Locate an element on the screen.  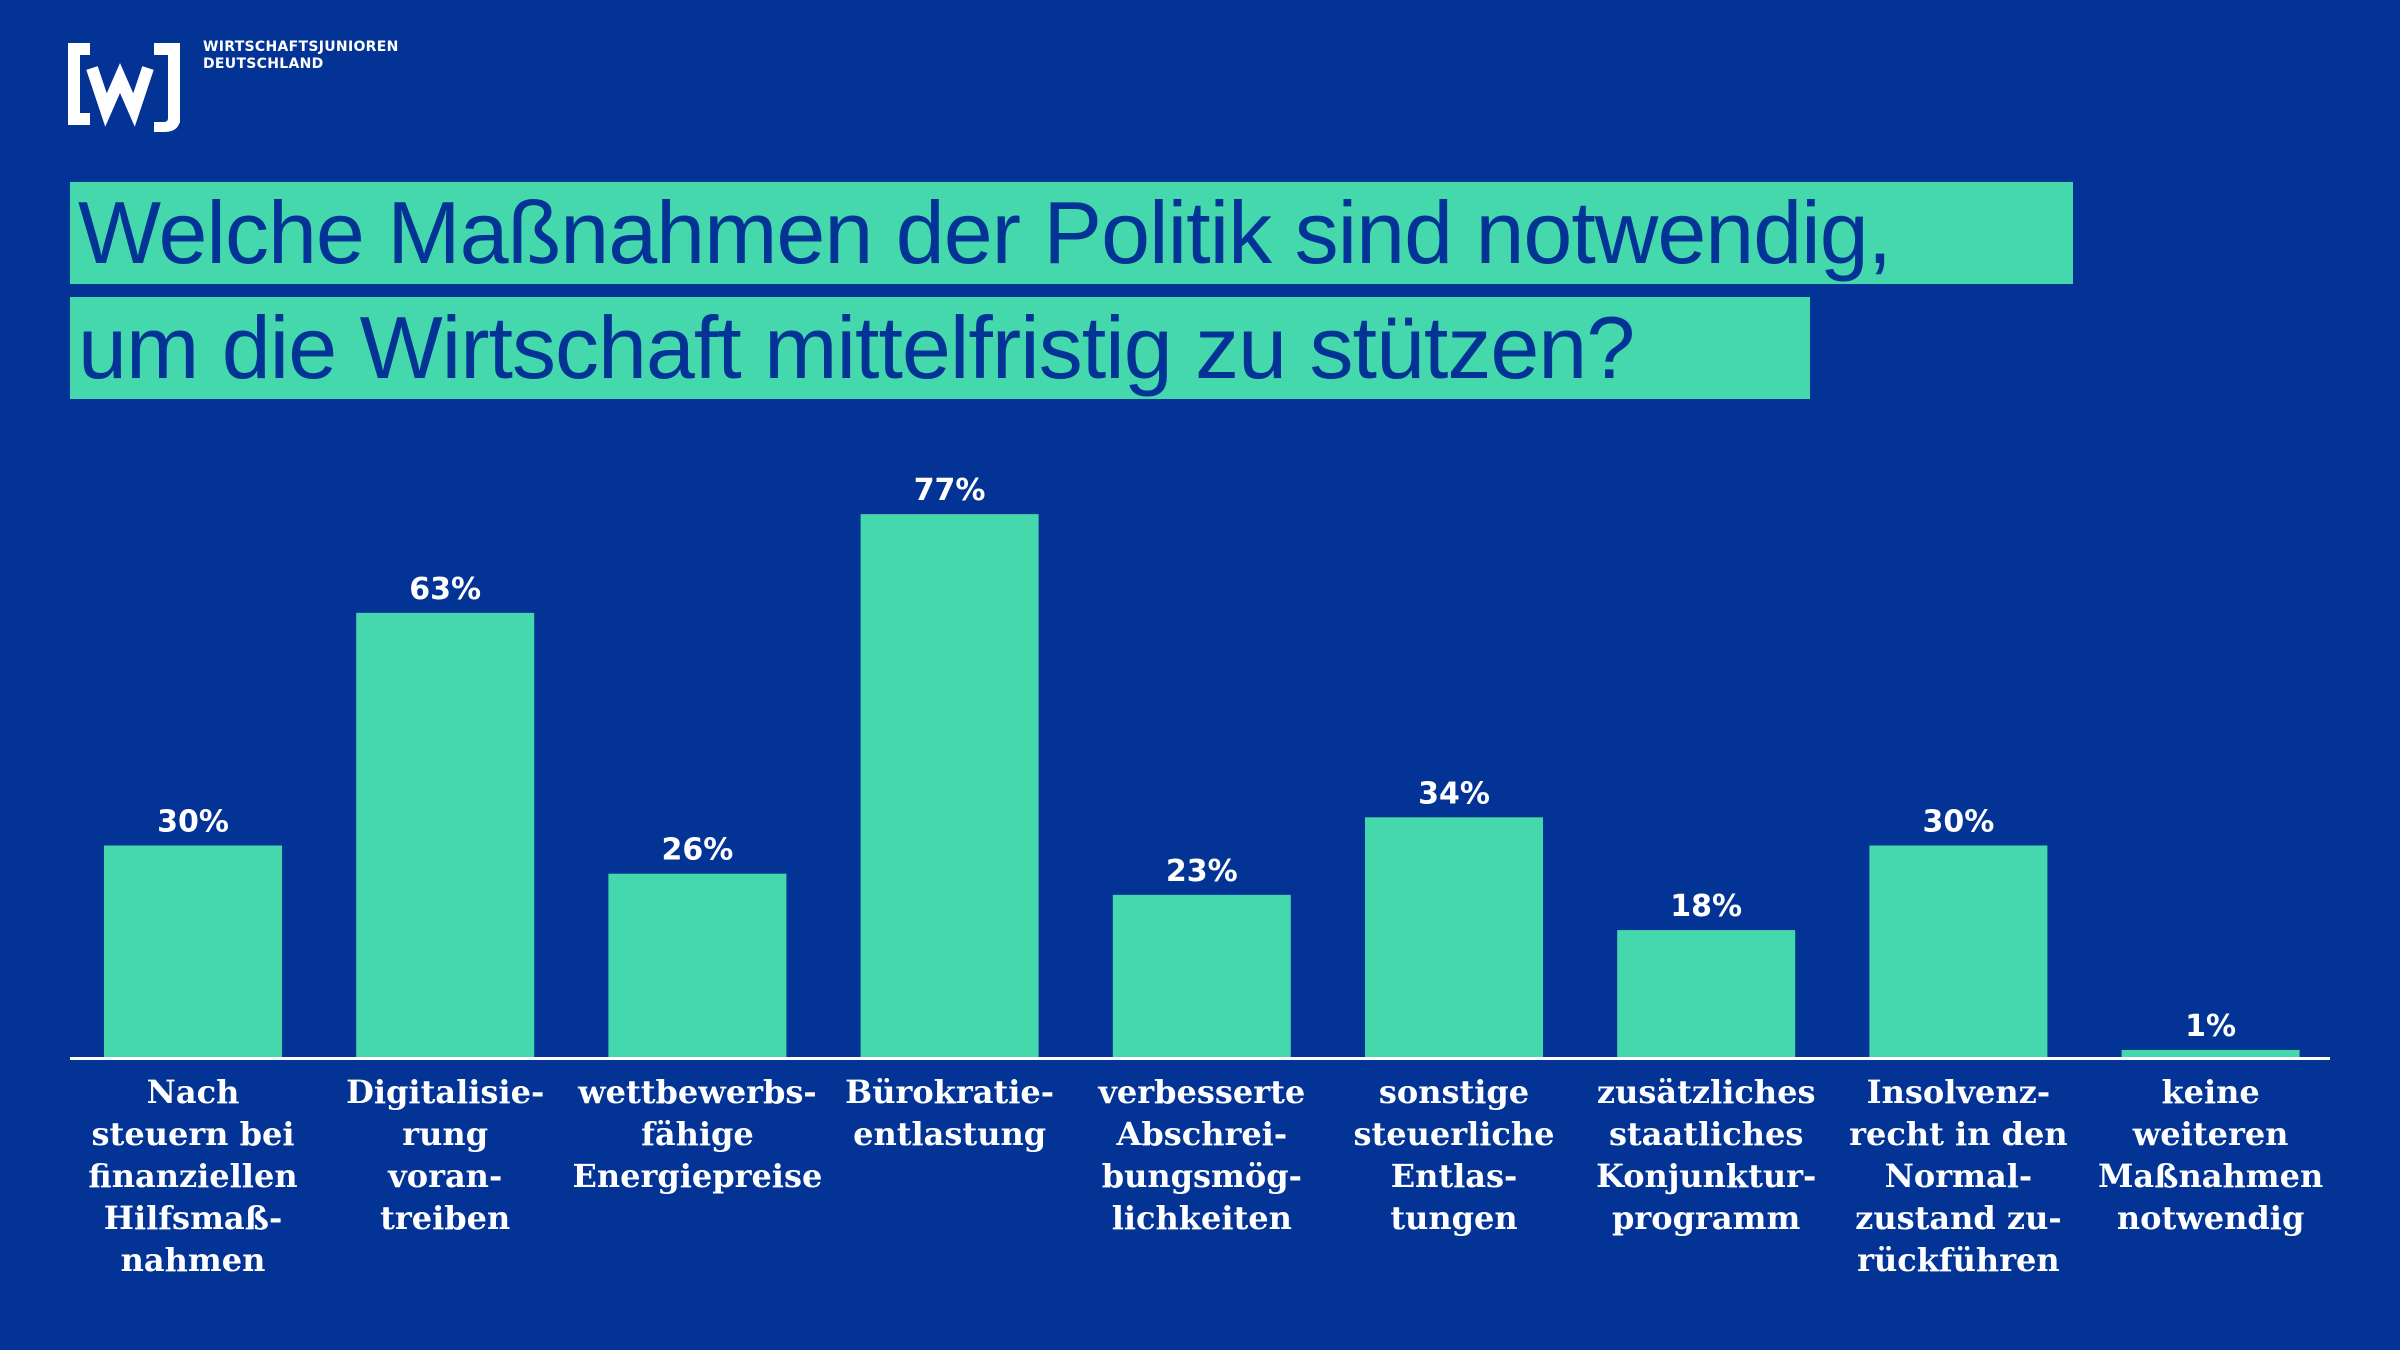
category-label-line: Insolvenz- is located at coordinates (1958, 1092).